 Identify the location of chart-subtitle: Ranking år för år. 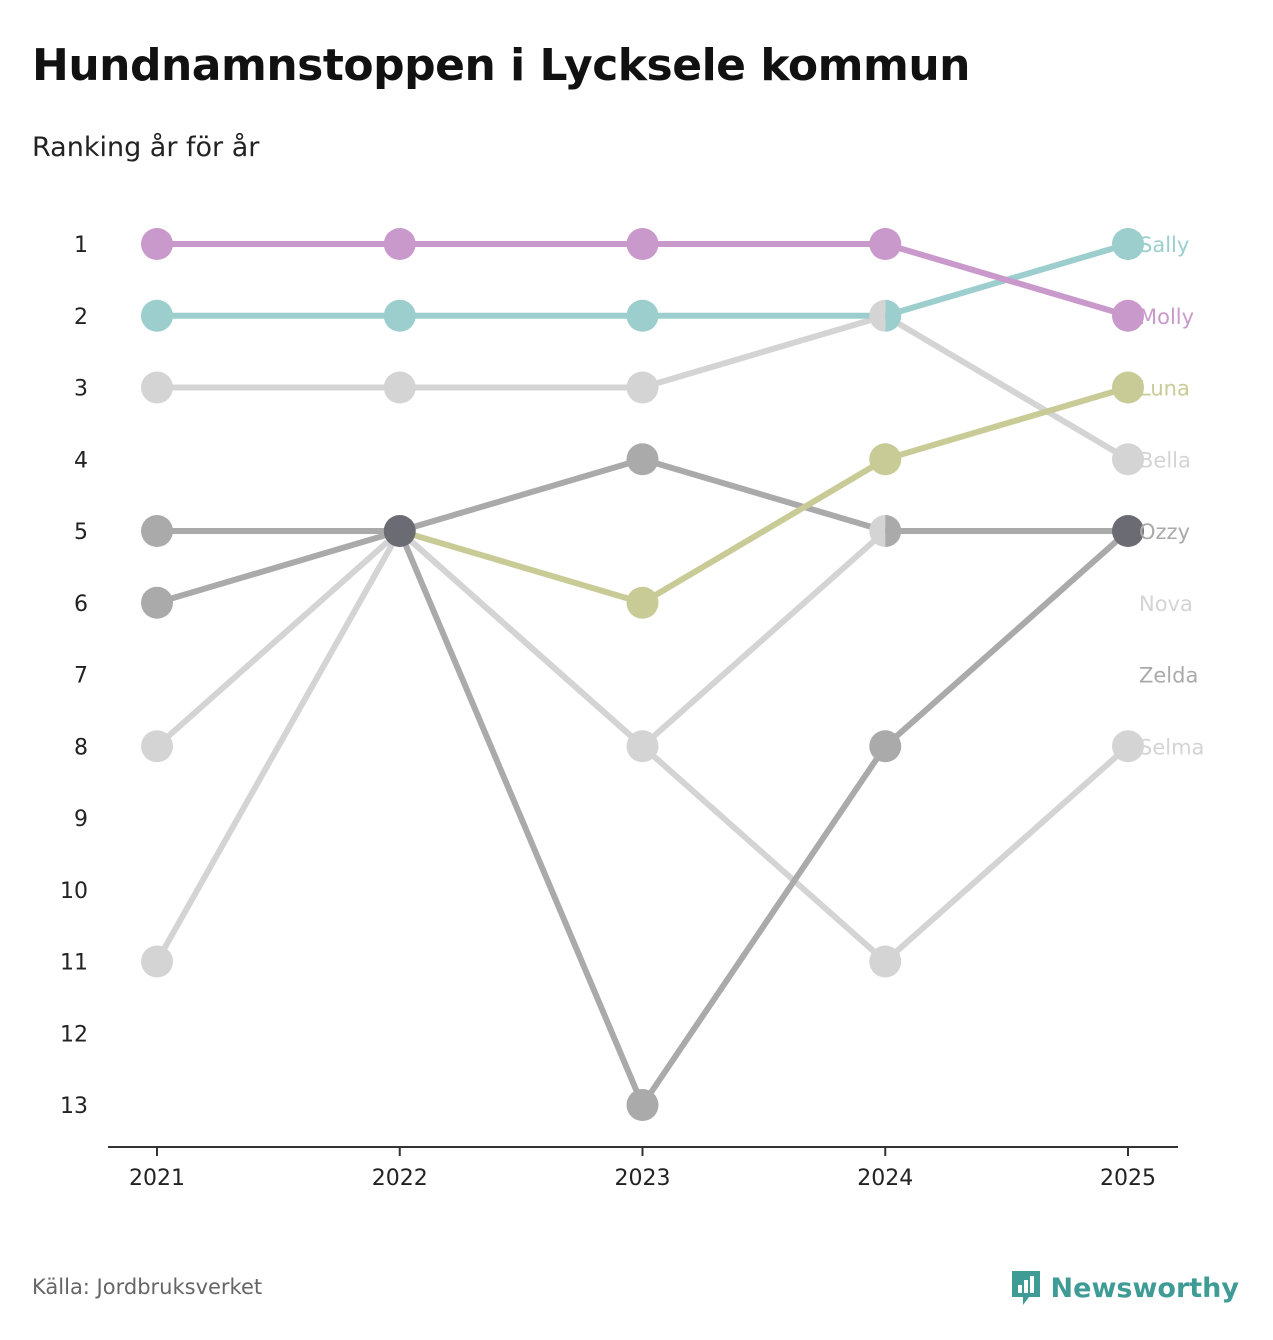
(146, 147).